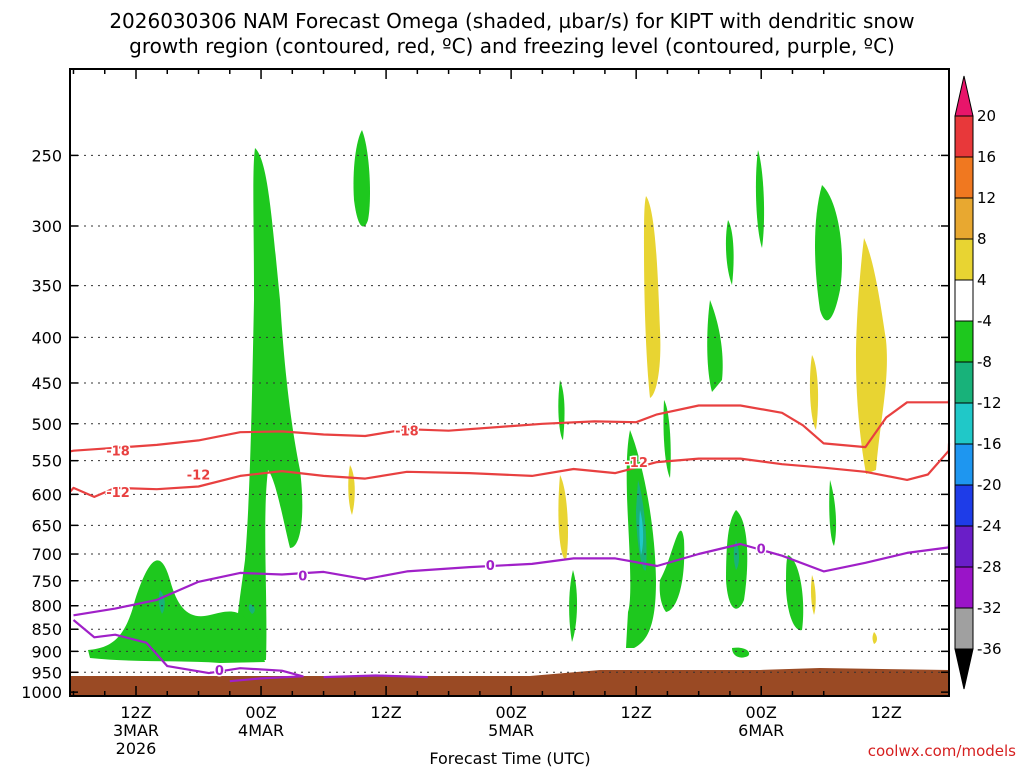  Describe the element at coordinates (46, 629) in the screenshot. I see `y-tick-label: 850` at that location.